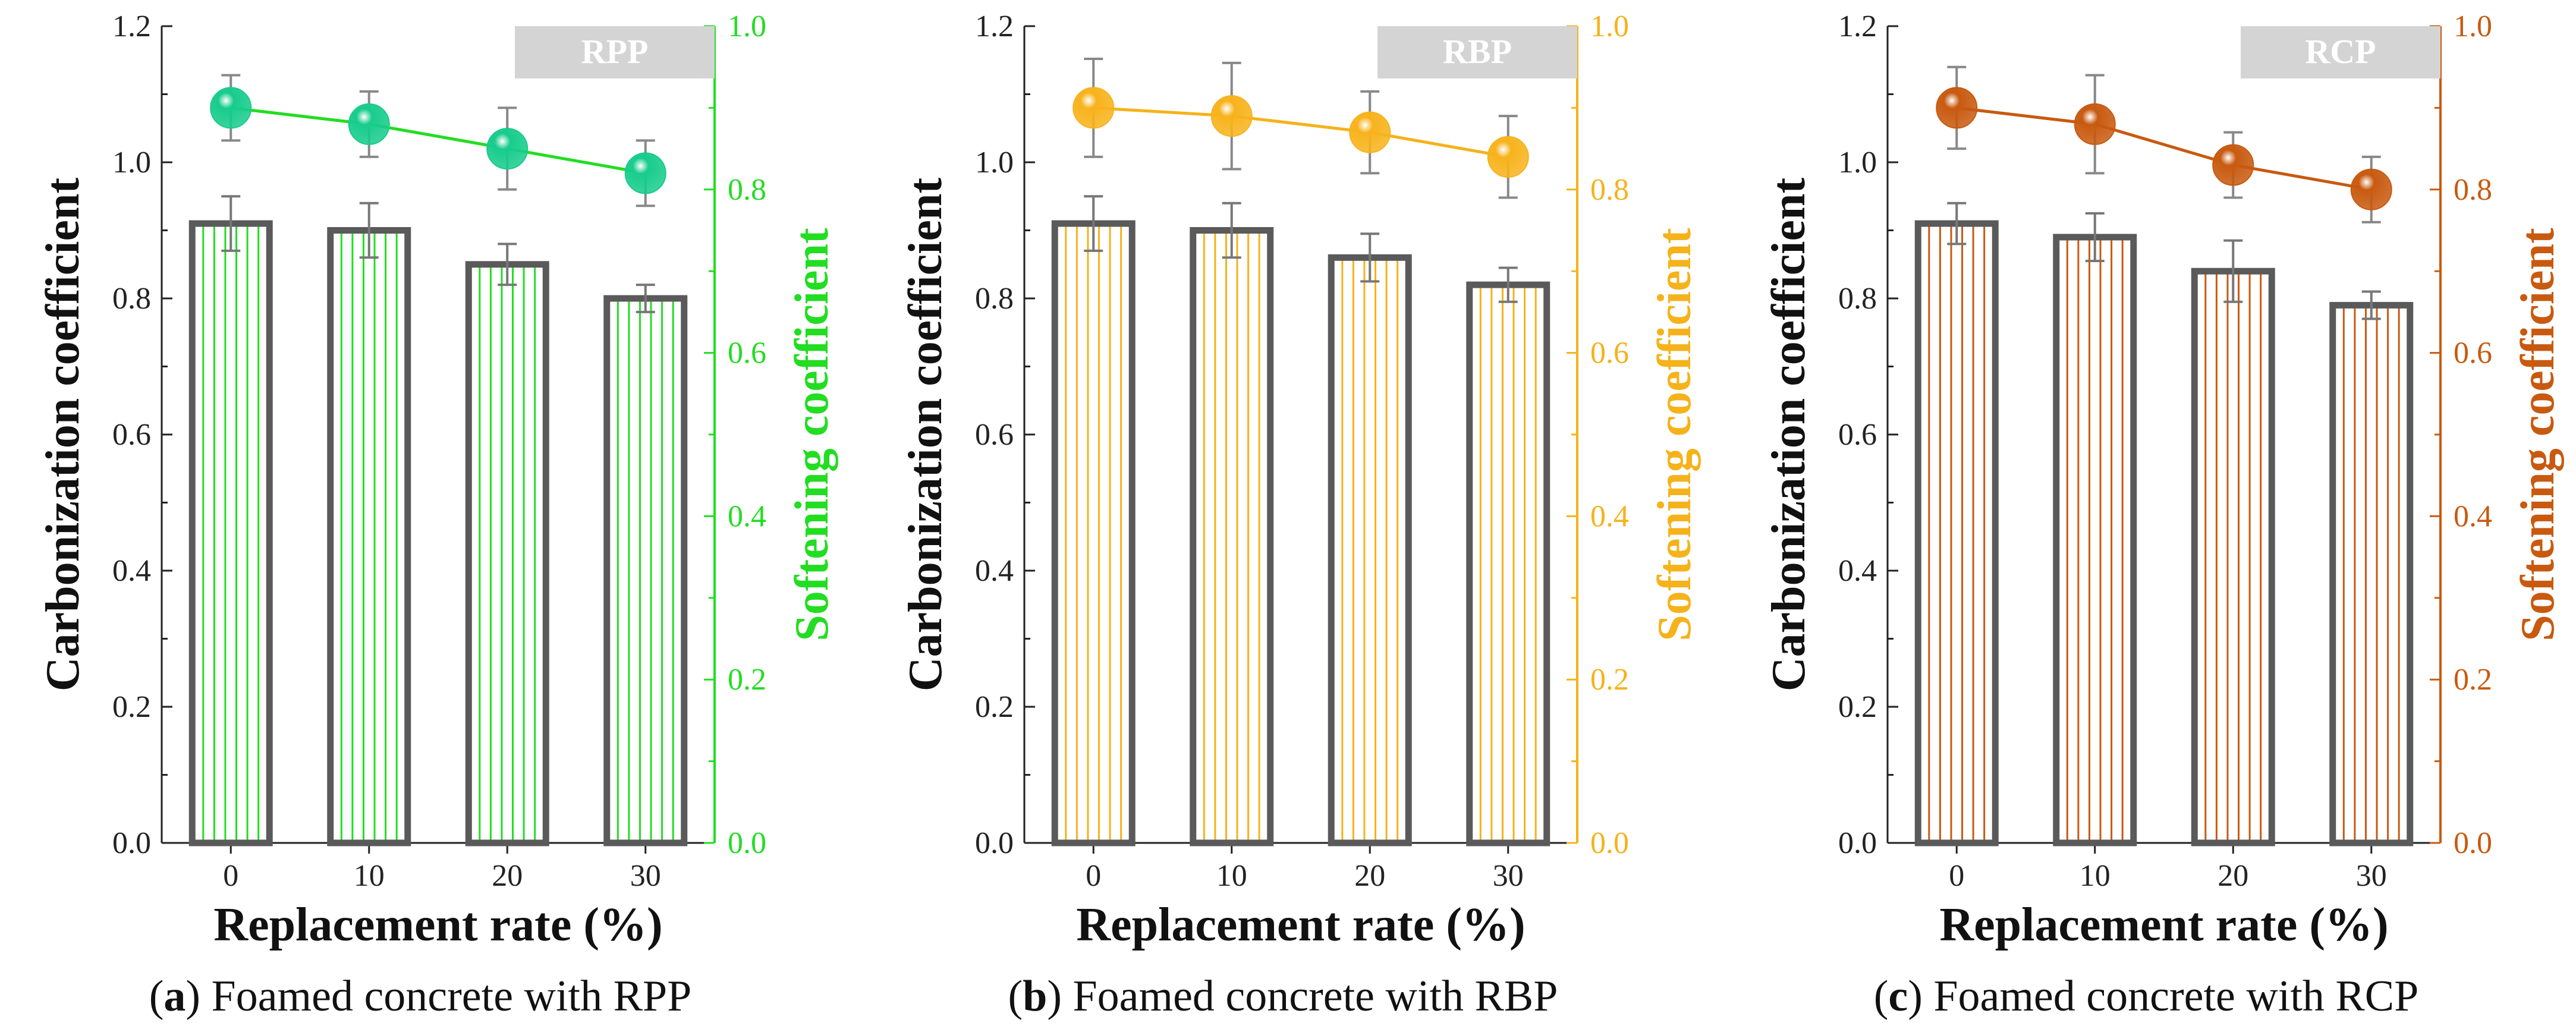 This screenshot has height=1026, width=2576. I want to click on caption-panel-label: a, so click(174, 996).